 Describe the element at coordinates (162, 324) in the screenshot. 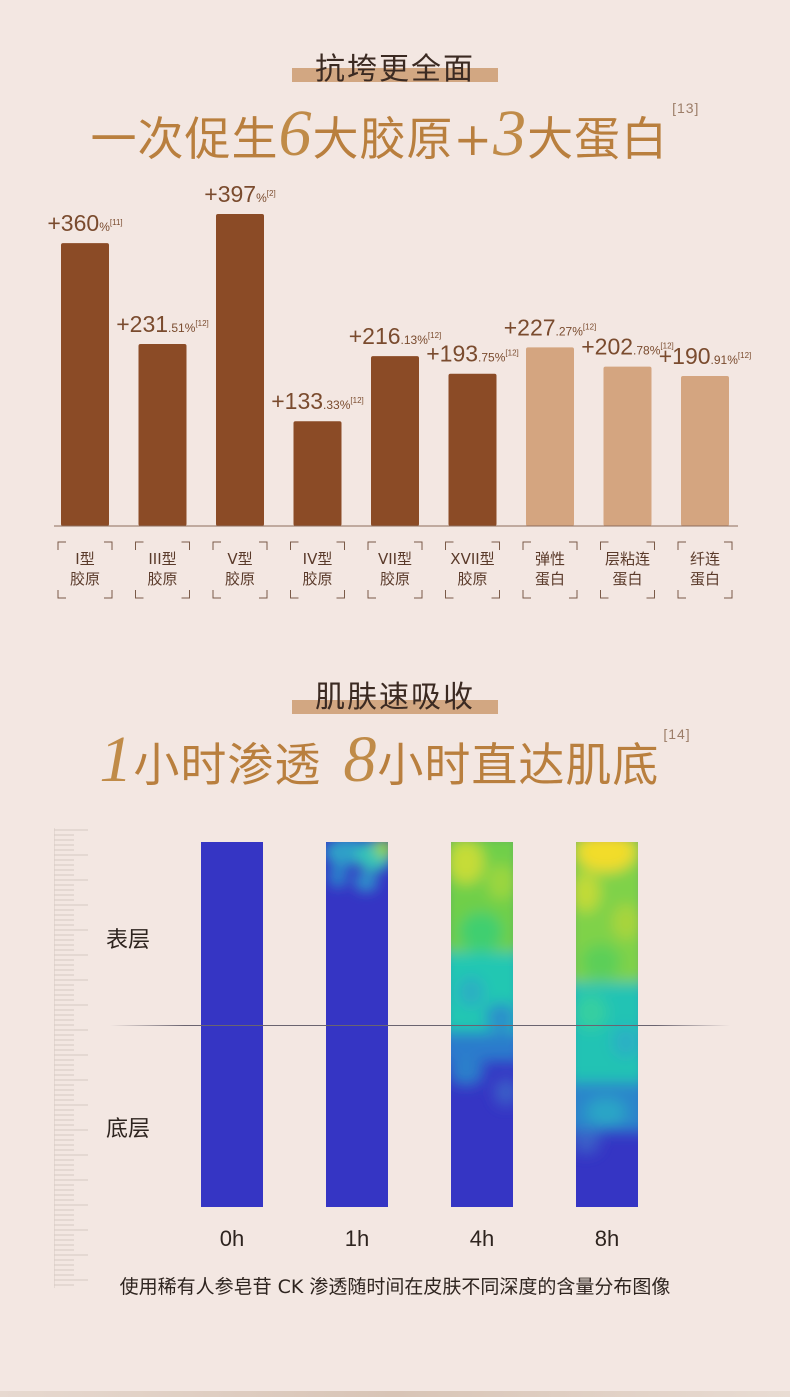

I see `bar-value-label-1: +231.51%[12]` at that location.